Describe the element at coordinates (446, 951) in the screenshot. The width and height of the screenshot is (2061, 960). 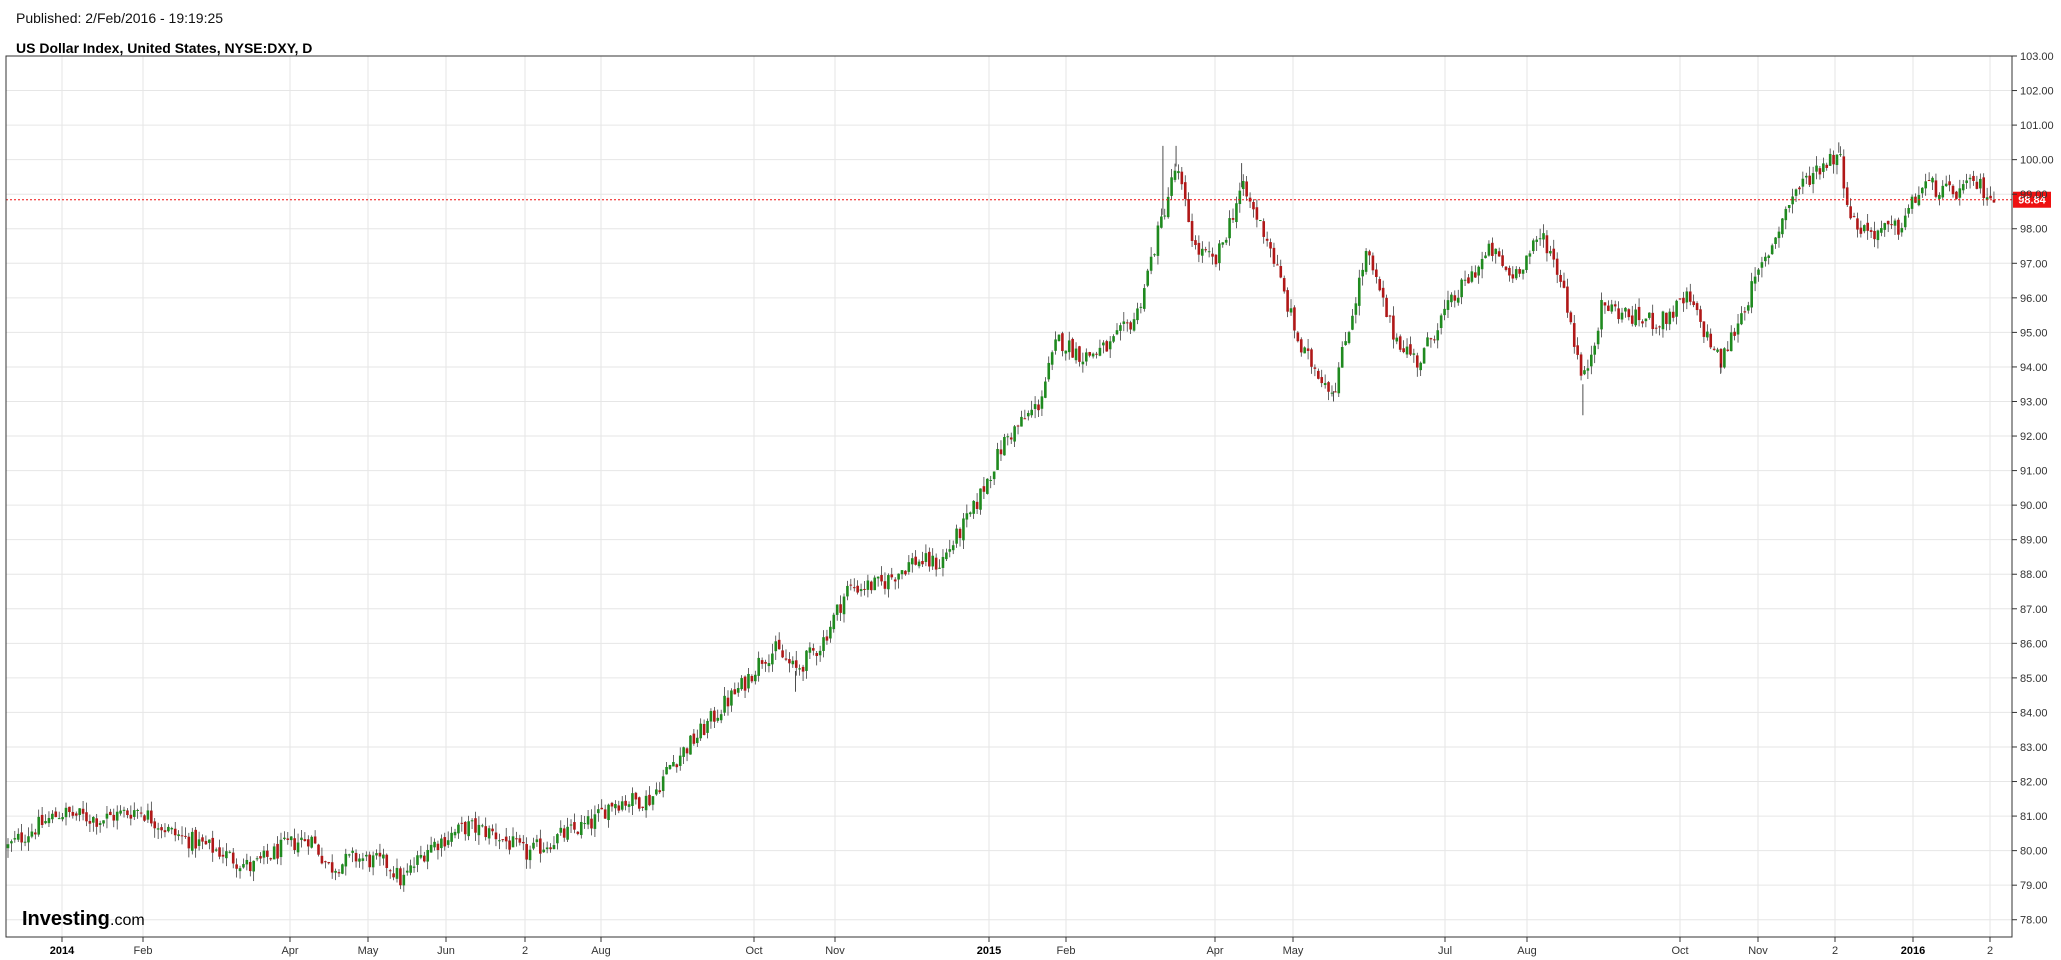
I see `x-tick-label: Jun` at that location.